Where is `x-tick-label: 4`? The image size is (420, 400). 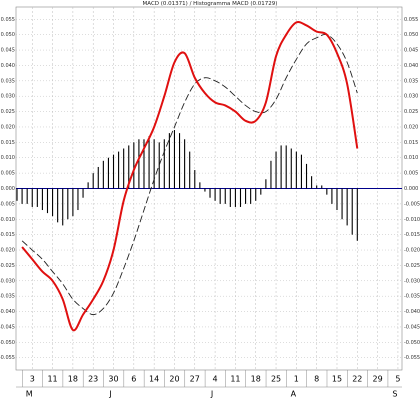
x-tick-label: 4 is located at coordinates (215, 379).